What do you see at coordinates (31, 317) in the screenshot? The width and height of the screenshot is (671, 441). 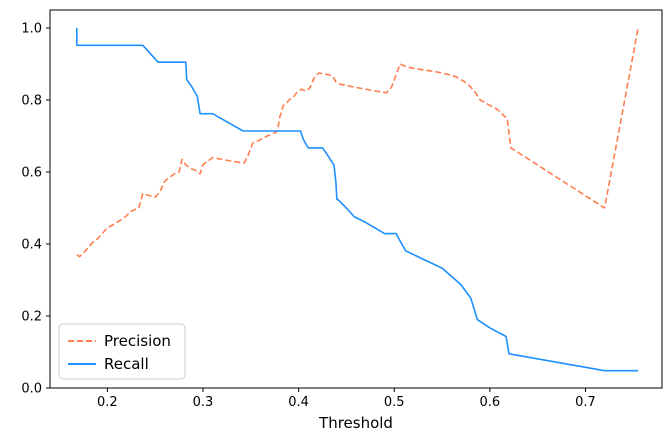 I see `y-tick-label: 0.2` at bounding box center [31, 317].